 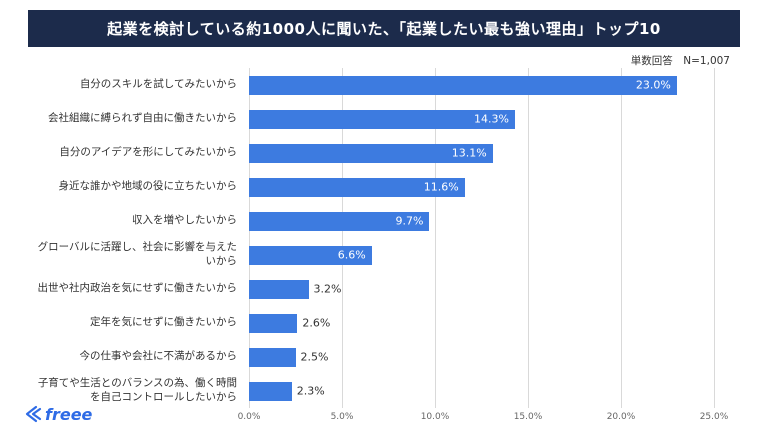 I want to click on chart-title-banner: 起業を検討している約1000人に聞いた、「起業したい最も強い理由」トップ10, so click(x=384, y=28).